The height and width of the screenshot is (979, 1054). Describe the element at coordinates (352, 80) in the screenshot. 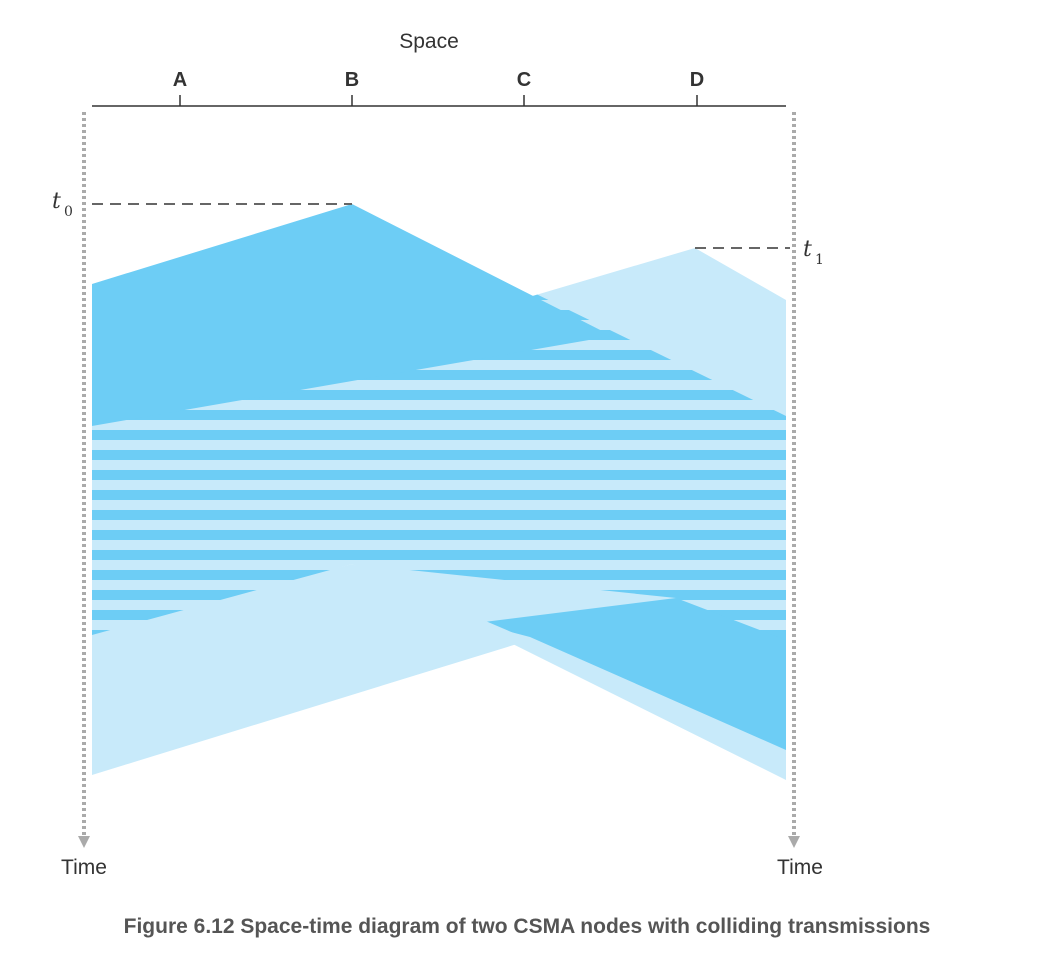

I see `node-b-label: B` at that location.